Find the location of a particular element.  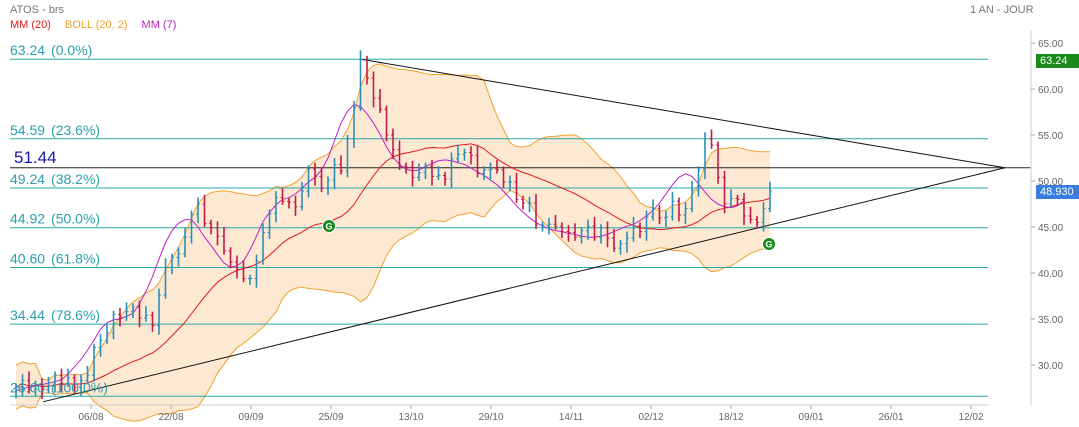

legend-mm7: MM (7) is located at coordinates (159, 25).